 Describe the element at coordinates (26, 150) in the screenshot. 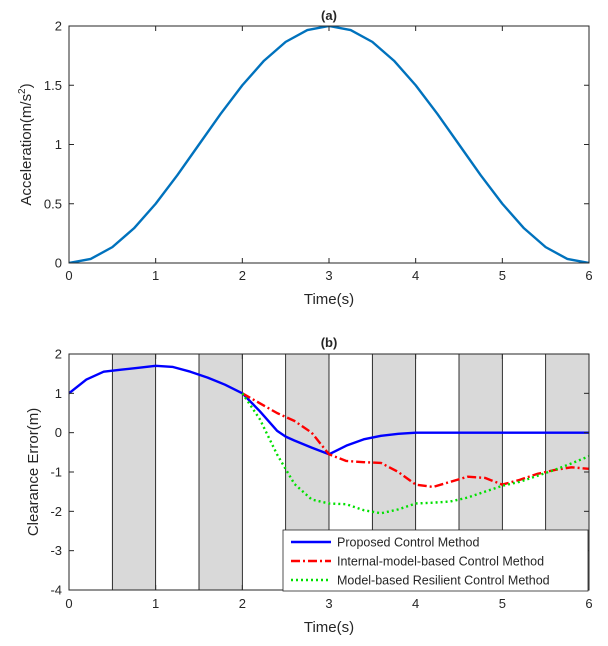

I see `y-axis-label-text: Acceleration(m/s` at that location.